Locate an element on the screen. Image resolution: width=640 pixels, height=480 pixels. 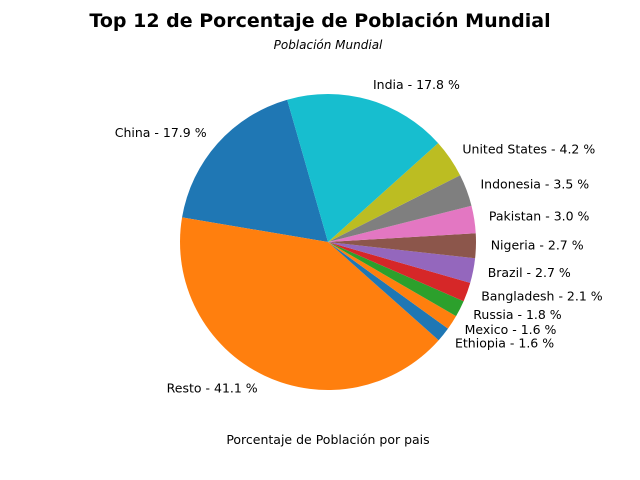
pie-label-nigeria: Nigeria - 2.7 % is located at coordinates (537, 245).